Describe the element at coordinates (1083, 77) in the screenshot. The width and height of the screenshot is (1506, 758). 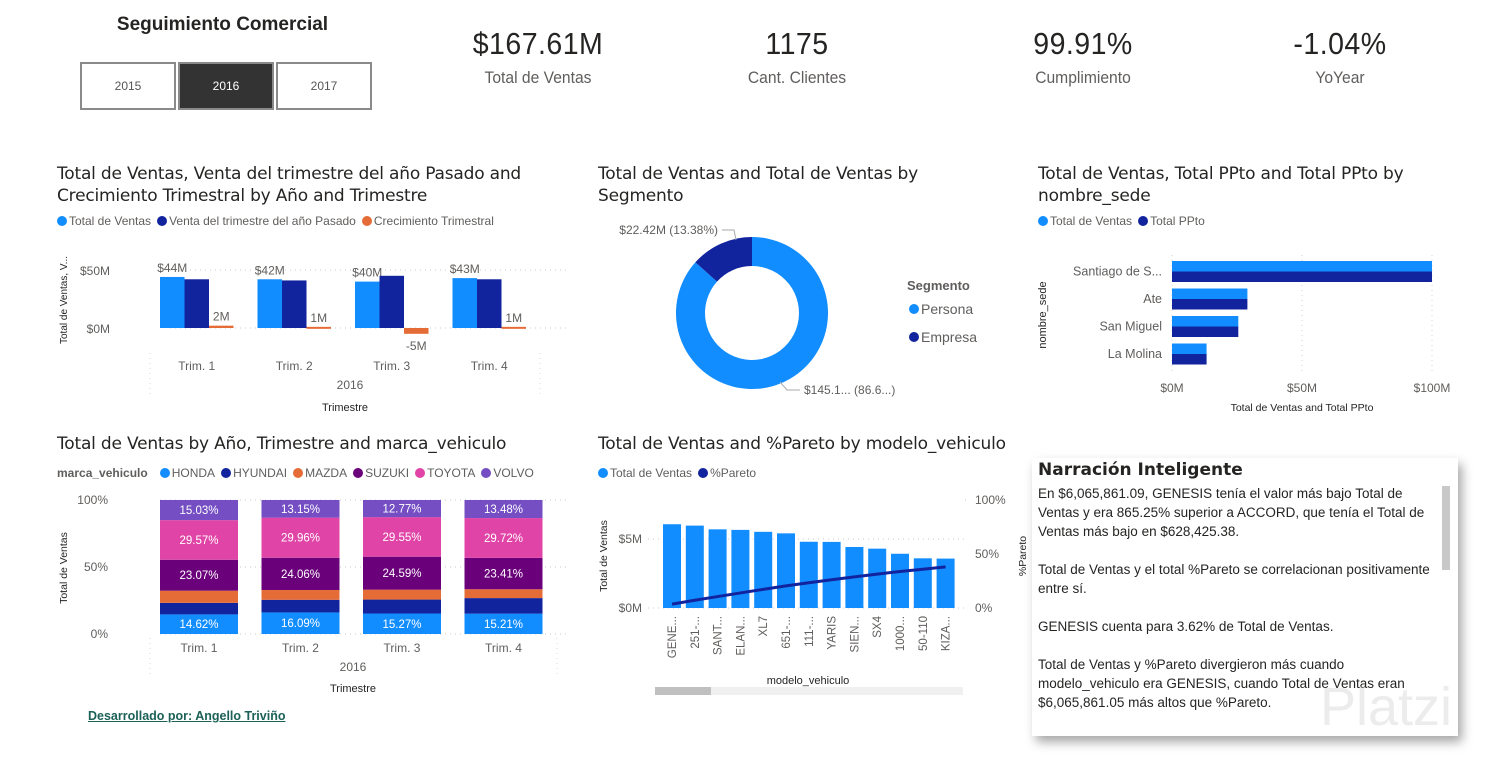
I see `kpi-label: Cumplimiento` at that location.